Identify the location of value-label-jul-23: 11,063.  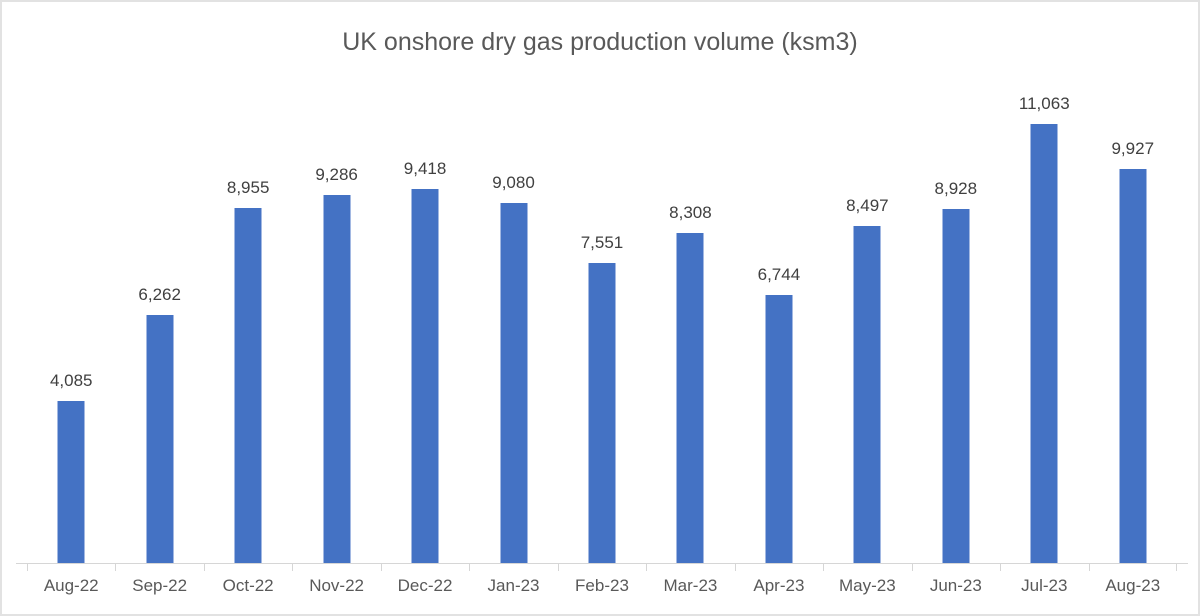
(1044, 103).